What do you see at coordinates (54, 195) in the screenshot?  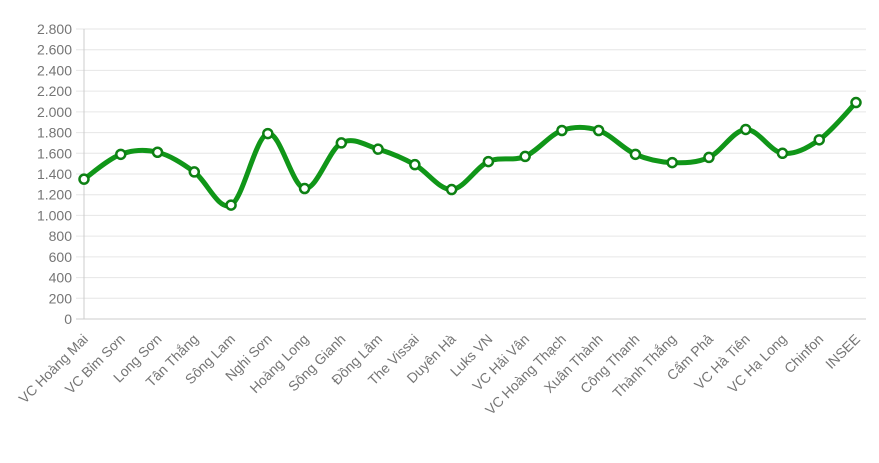 I see `y-axis-tick-label: 1.200` at bounding box center [54, 195].